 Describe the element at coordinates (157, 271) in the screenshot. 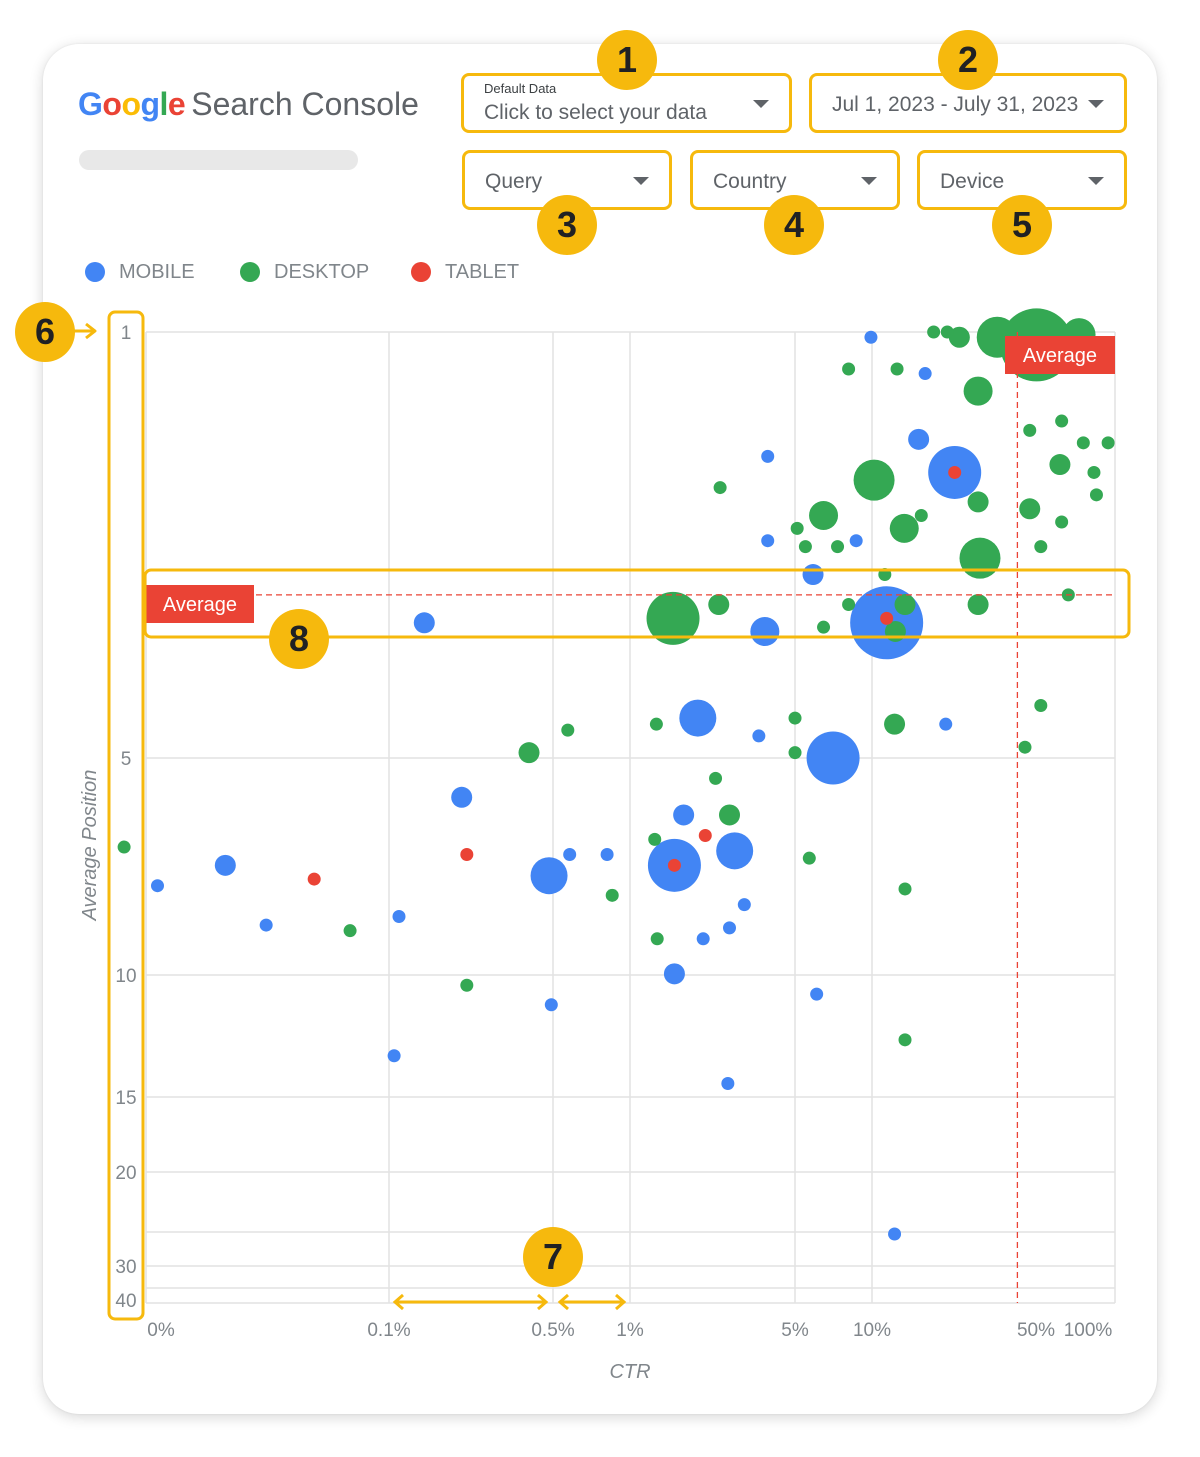

I see `legend-label-mobile: MOBILE` at that location.